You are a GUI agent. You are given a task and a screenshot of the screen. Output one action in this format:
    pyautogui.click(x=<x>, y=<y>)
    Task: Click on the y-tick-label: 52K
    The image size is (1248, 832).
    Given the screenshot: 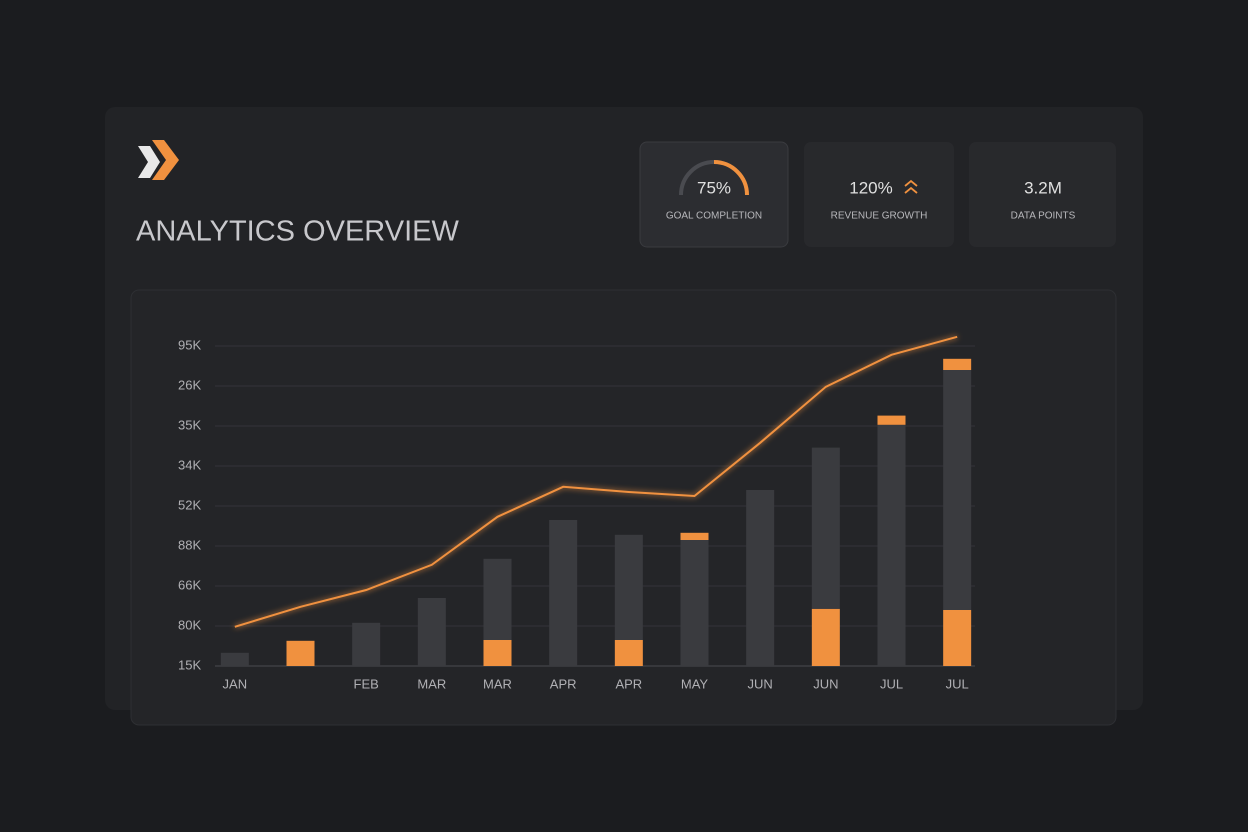 What is the action you would take?
    pyautogui.click(x=189, y=504)
    